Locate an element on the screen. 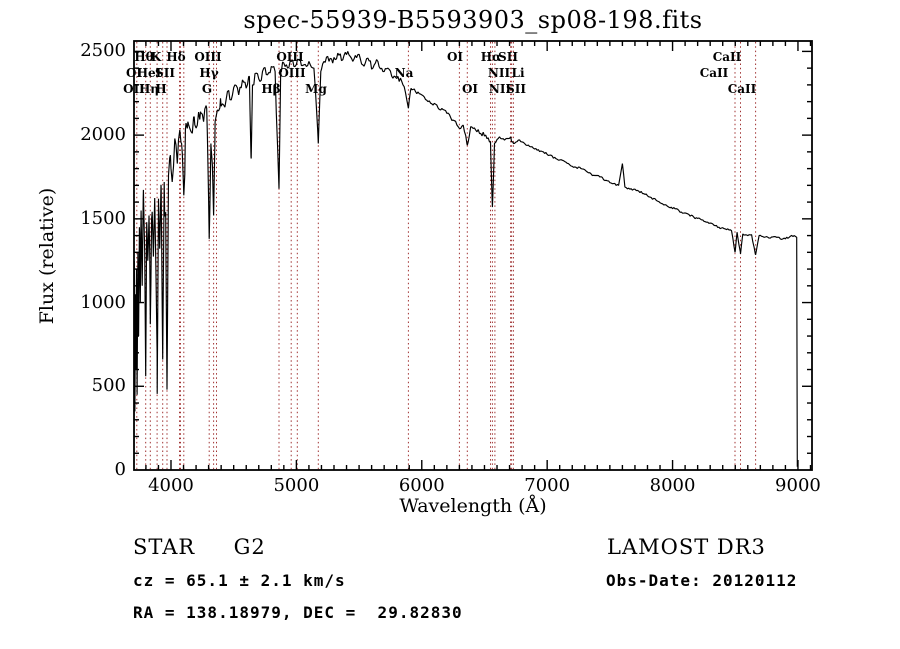 Image resolution: width=900 pixels, height=649 pixels. y-tick-label: 500 is located at coordinates (108, 386).